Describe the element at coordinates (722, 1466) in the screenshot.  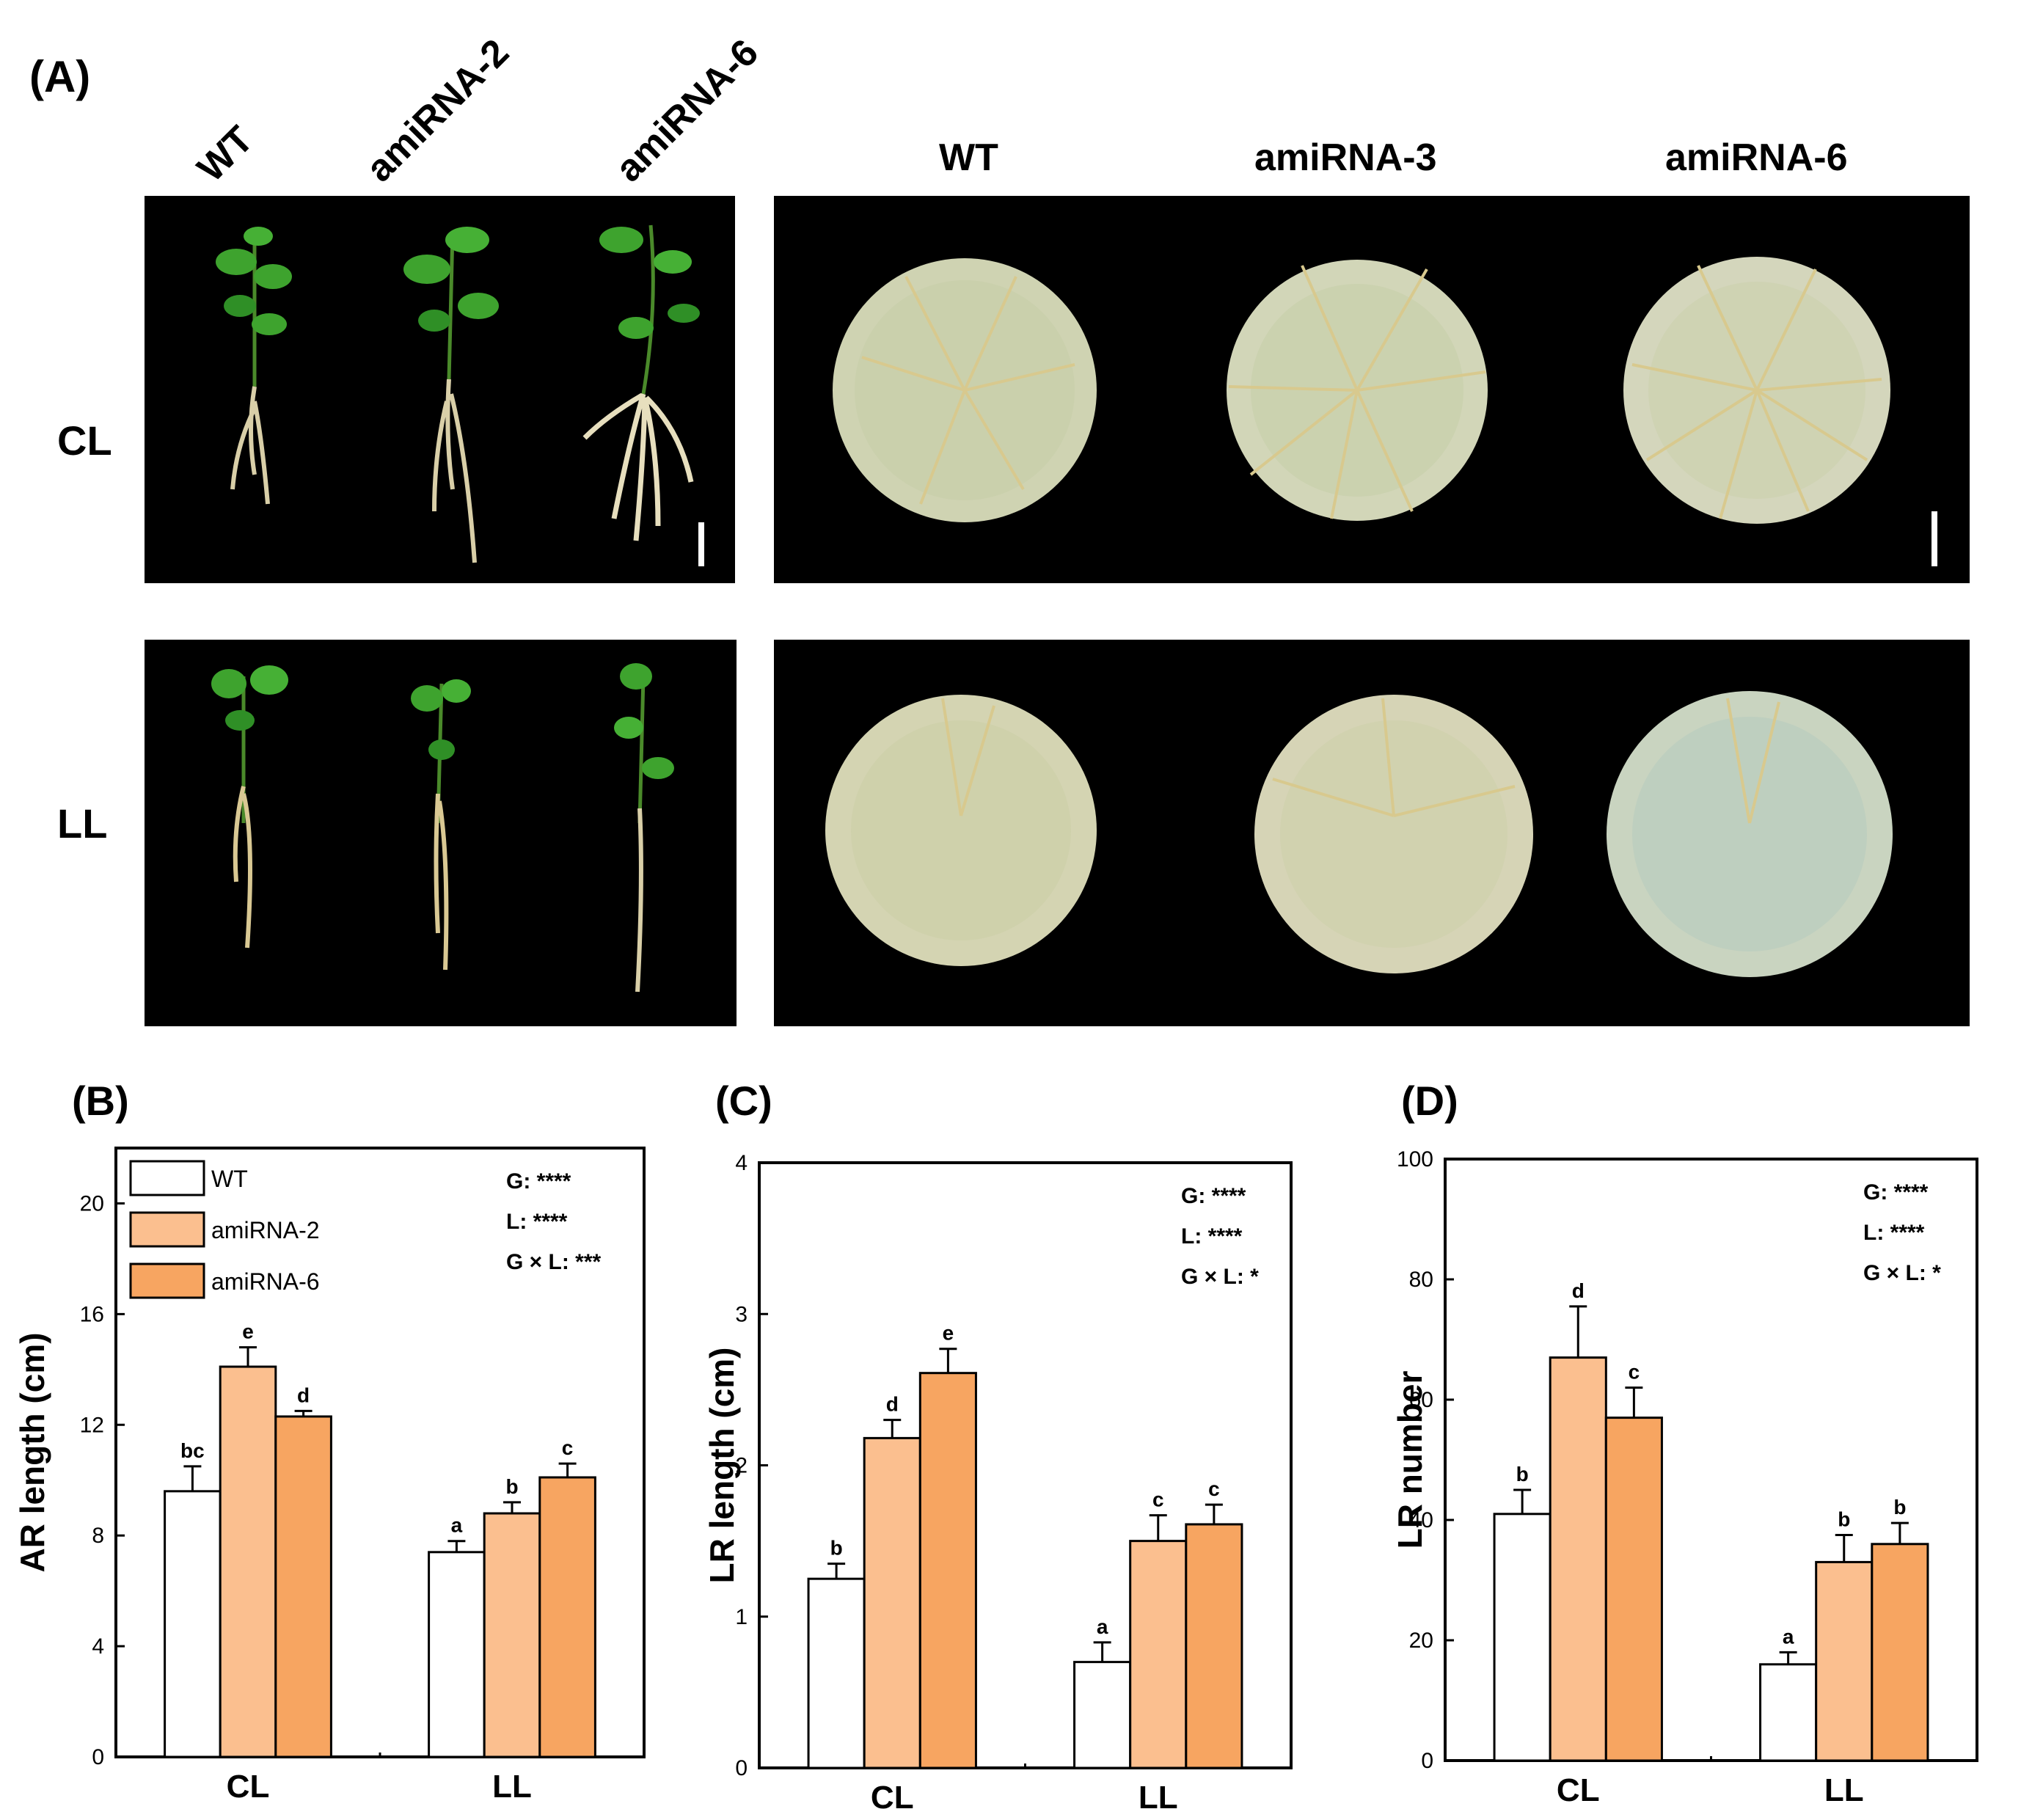
I see `y-axis-label: LR length (cm)` at that location.